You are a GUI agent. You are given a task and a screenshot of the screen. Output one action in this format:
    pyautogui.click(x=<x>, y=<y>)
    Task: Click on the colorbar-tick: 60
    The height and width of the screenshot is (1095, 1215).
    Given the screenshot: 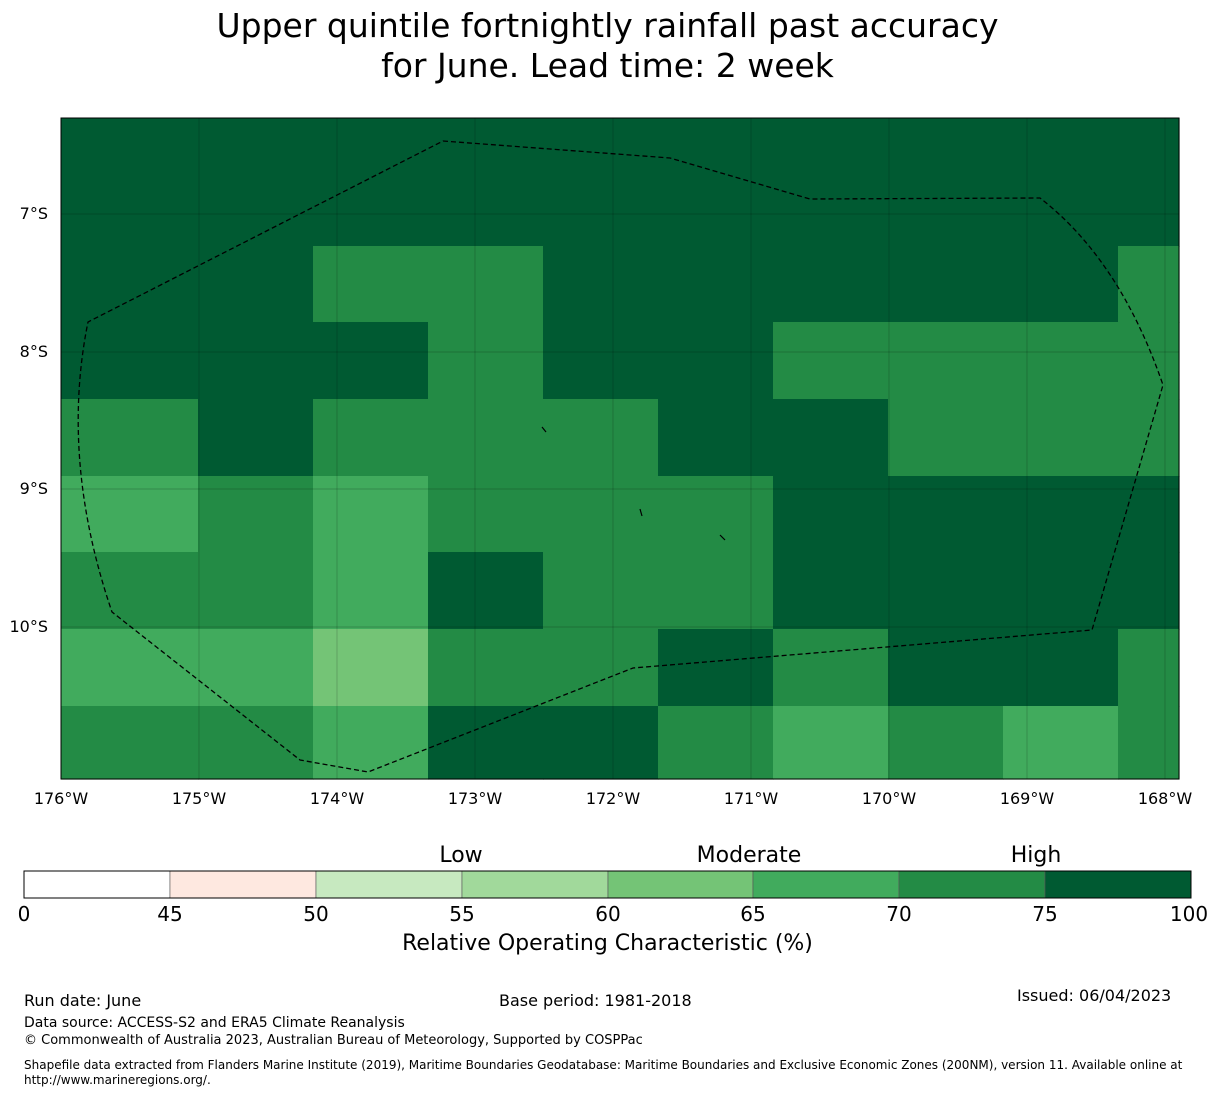 What is the action you would take?
    pyautogui.click(x=608, y=914)
    